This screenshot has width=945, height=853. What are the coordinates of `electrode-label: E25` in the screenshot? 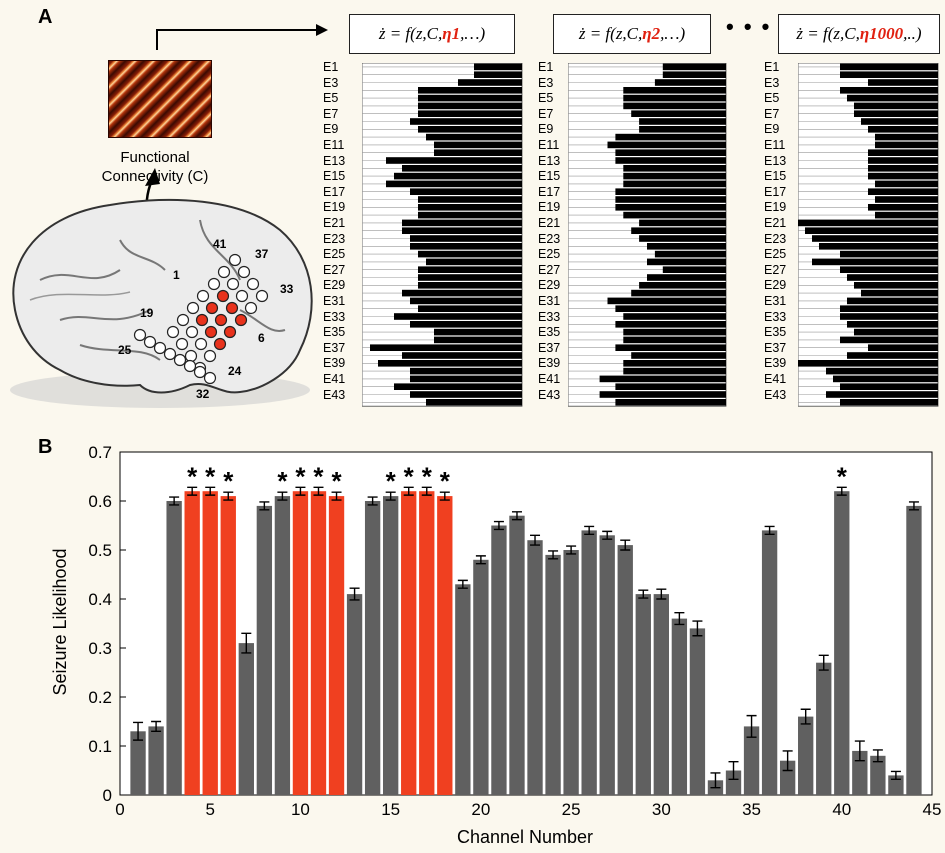 It's located at (334, 254).